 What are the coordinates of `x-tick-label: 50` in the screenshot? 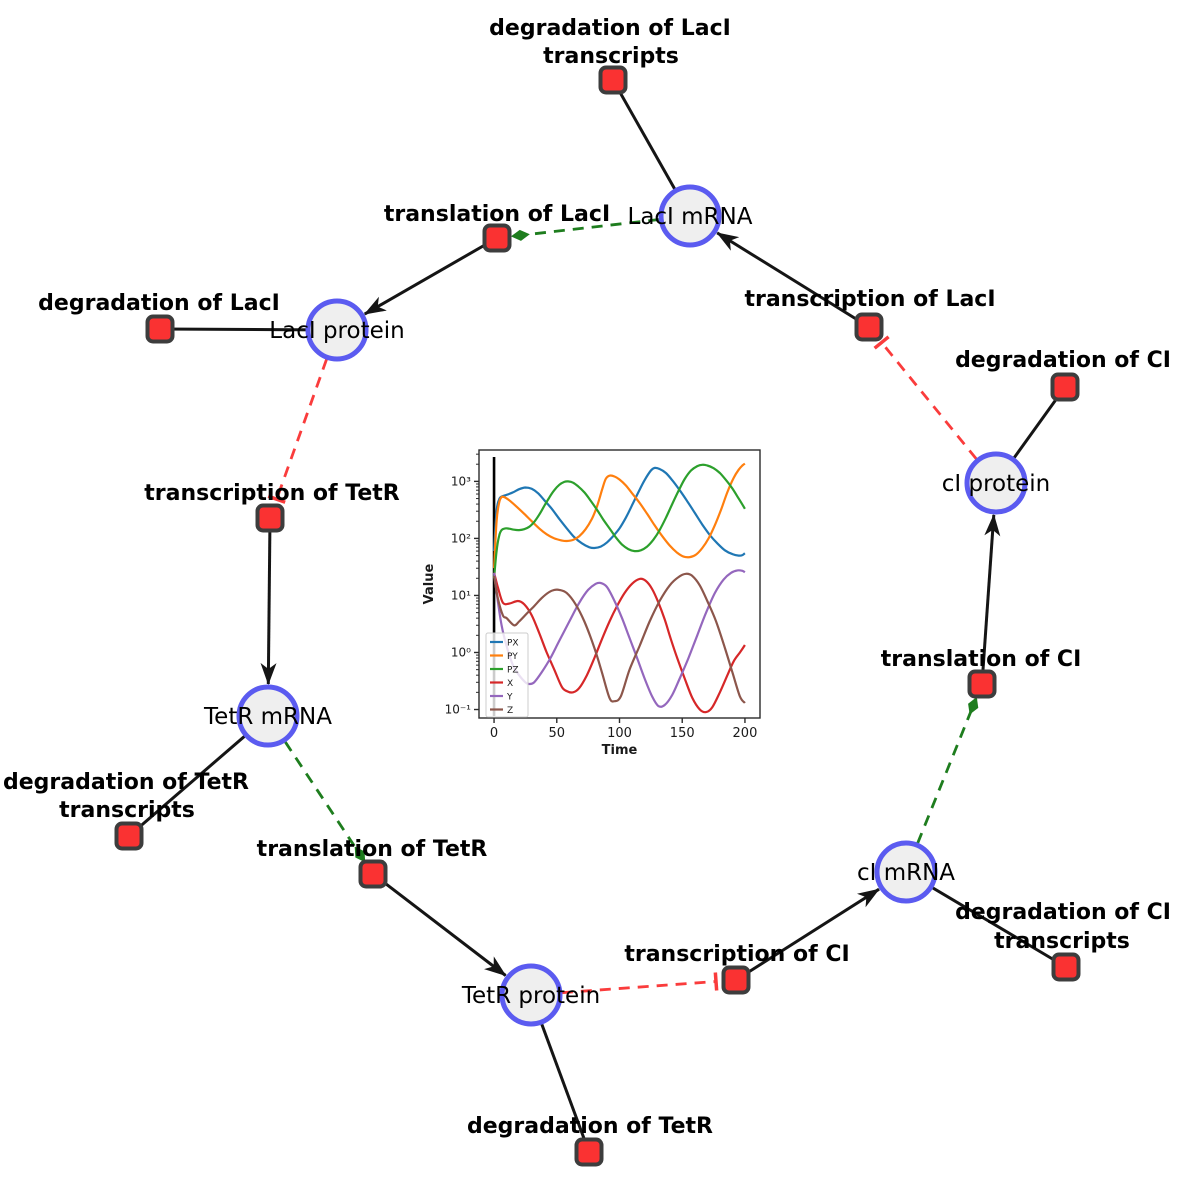 It's located at (557, 733).